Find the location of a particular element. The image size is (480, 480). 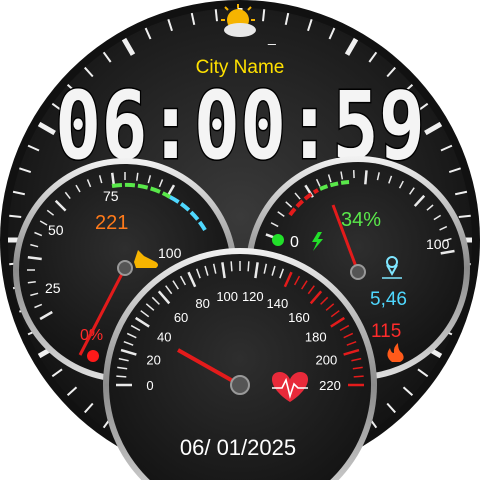

heart-rate-icon is located at coordinates (290, 387).